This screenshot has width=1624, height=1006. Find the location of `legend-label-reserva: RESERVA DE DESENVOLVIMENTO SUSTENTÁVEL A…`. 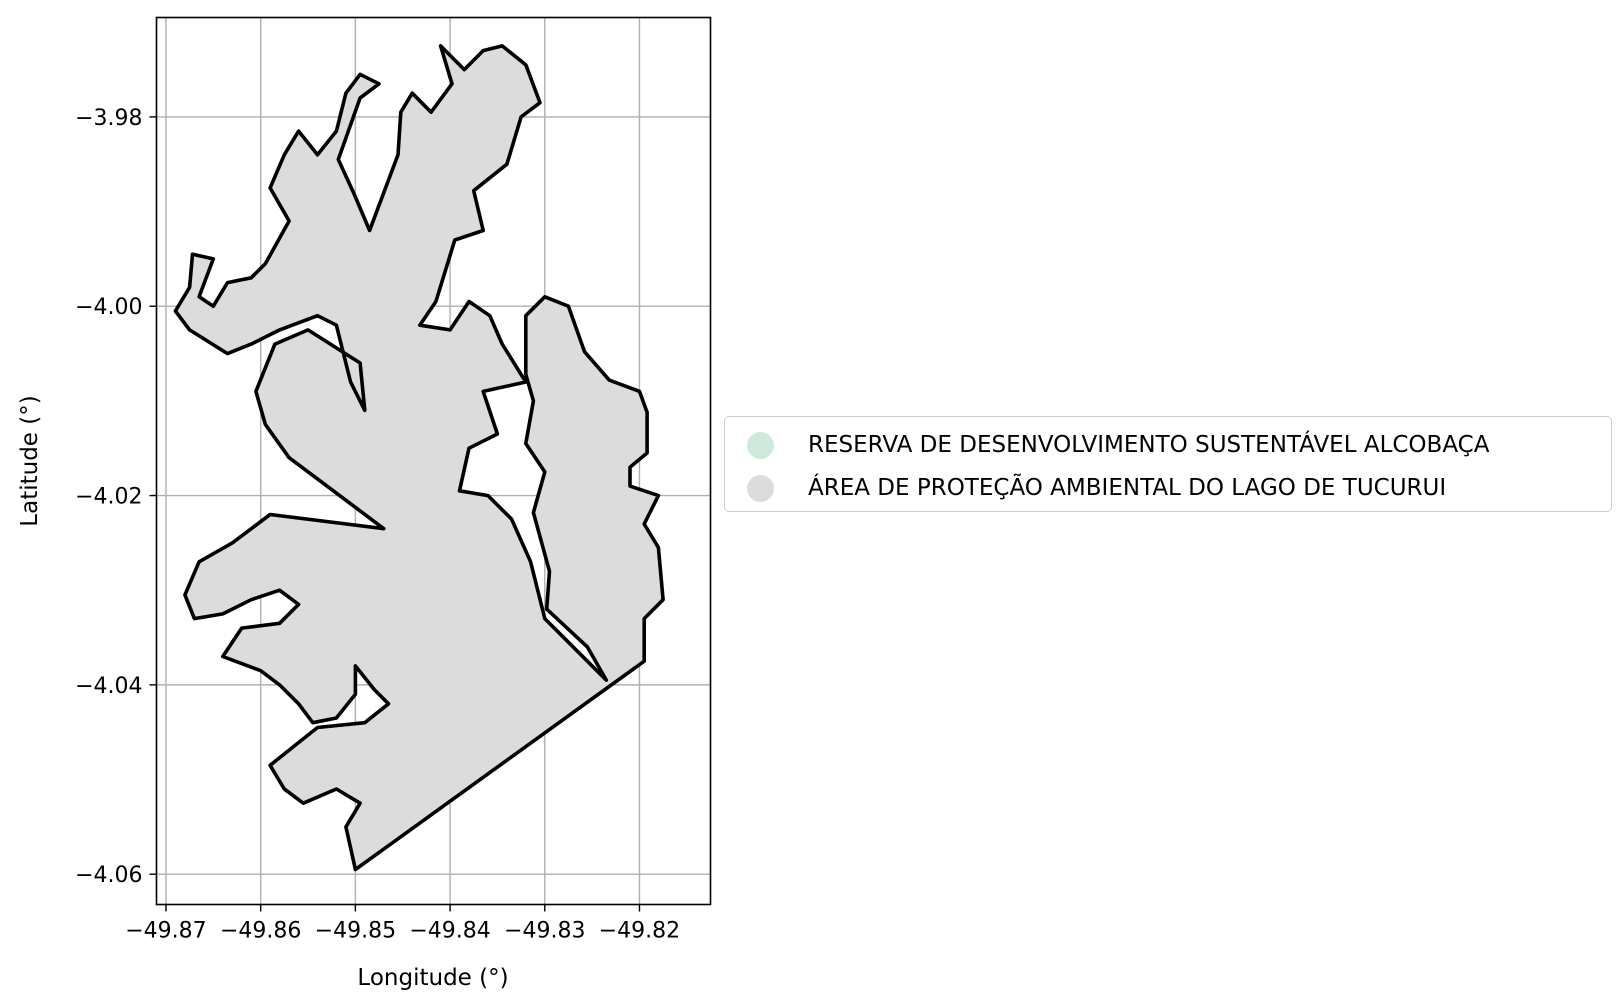

legend-label-reserva: RESERVA DE DESENVOLVIMENTO SUSTENTÁVEL A… is located at coordinates (1149, 445).